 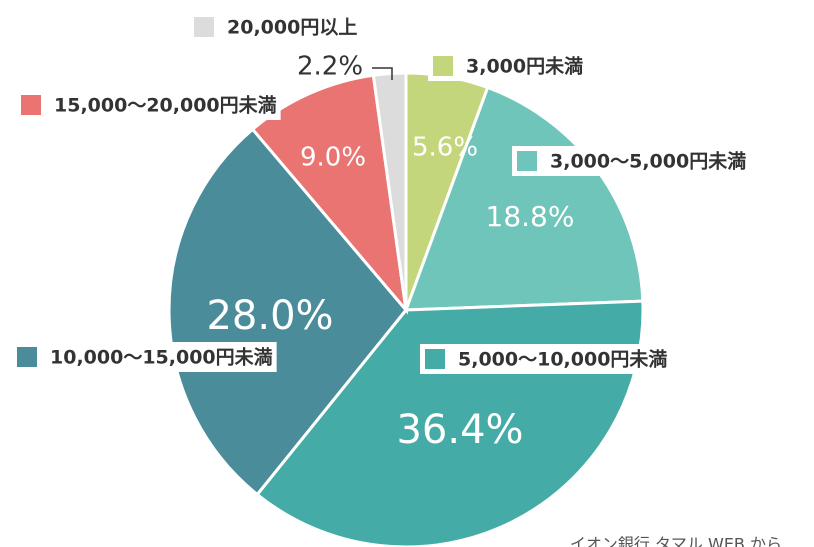 I want to click on value-label: 28.0%, so click(x=269, y=316).